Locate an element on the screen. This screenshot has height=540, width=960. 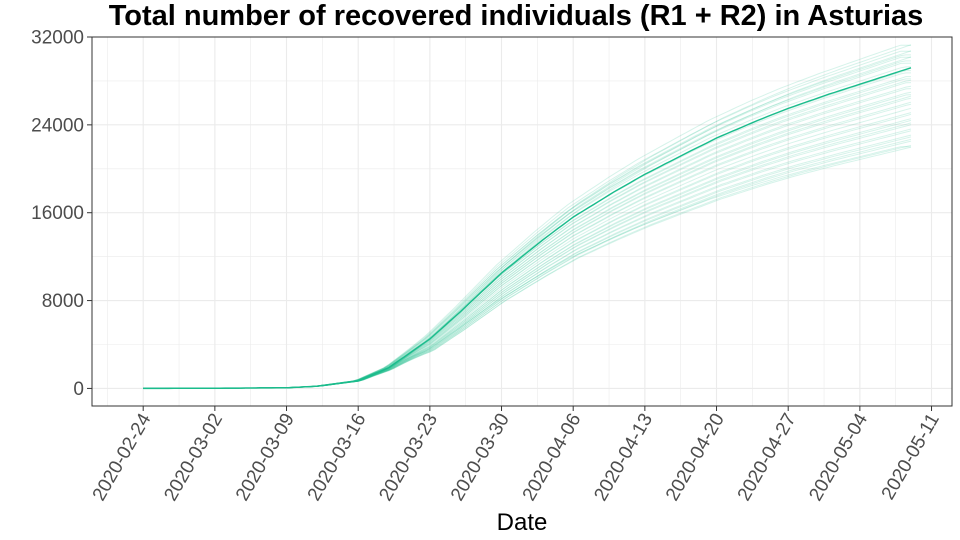
x-tick-label: 2020-04-13 is located at coordinates (623, 457).